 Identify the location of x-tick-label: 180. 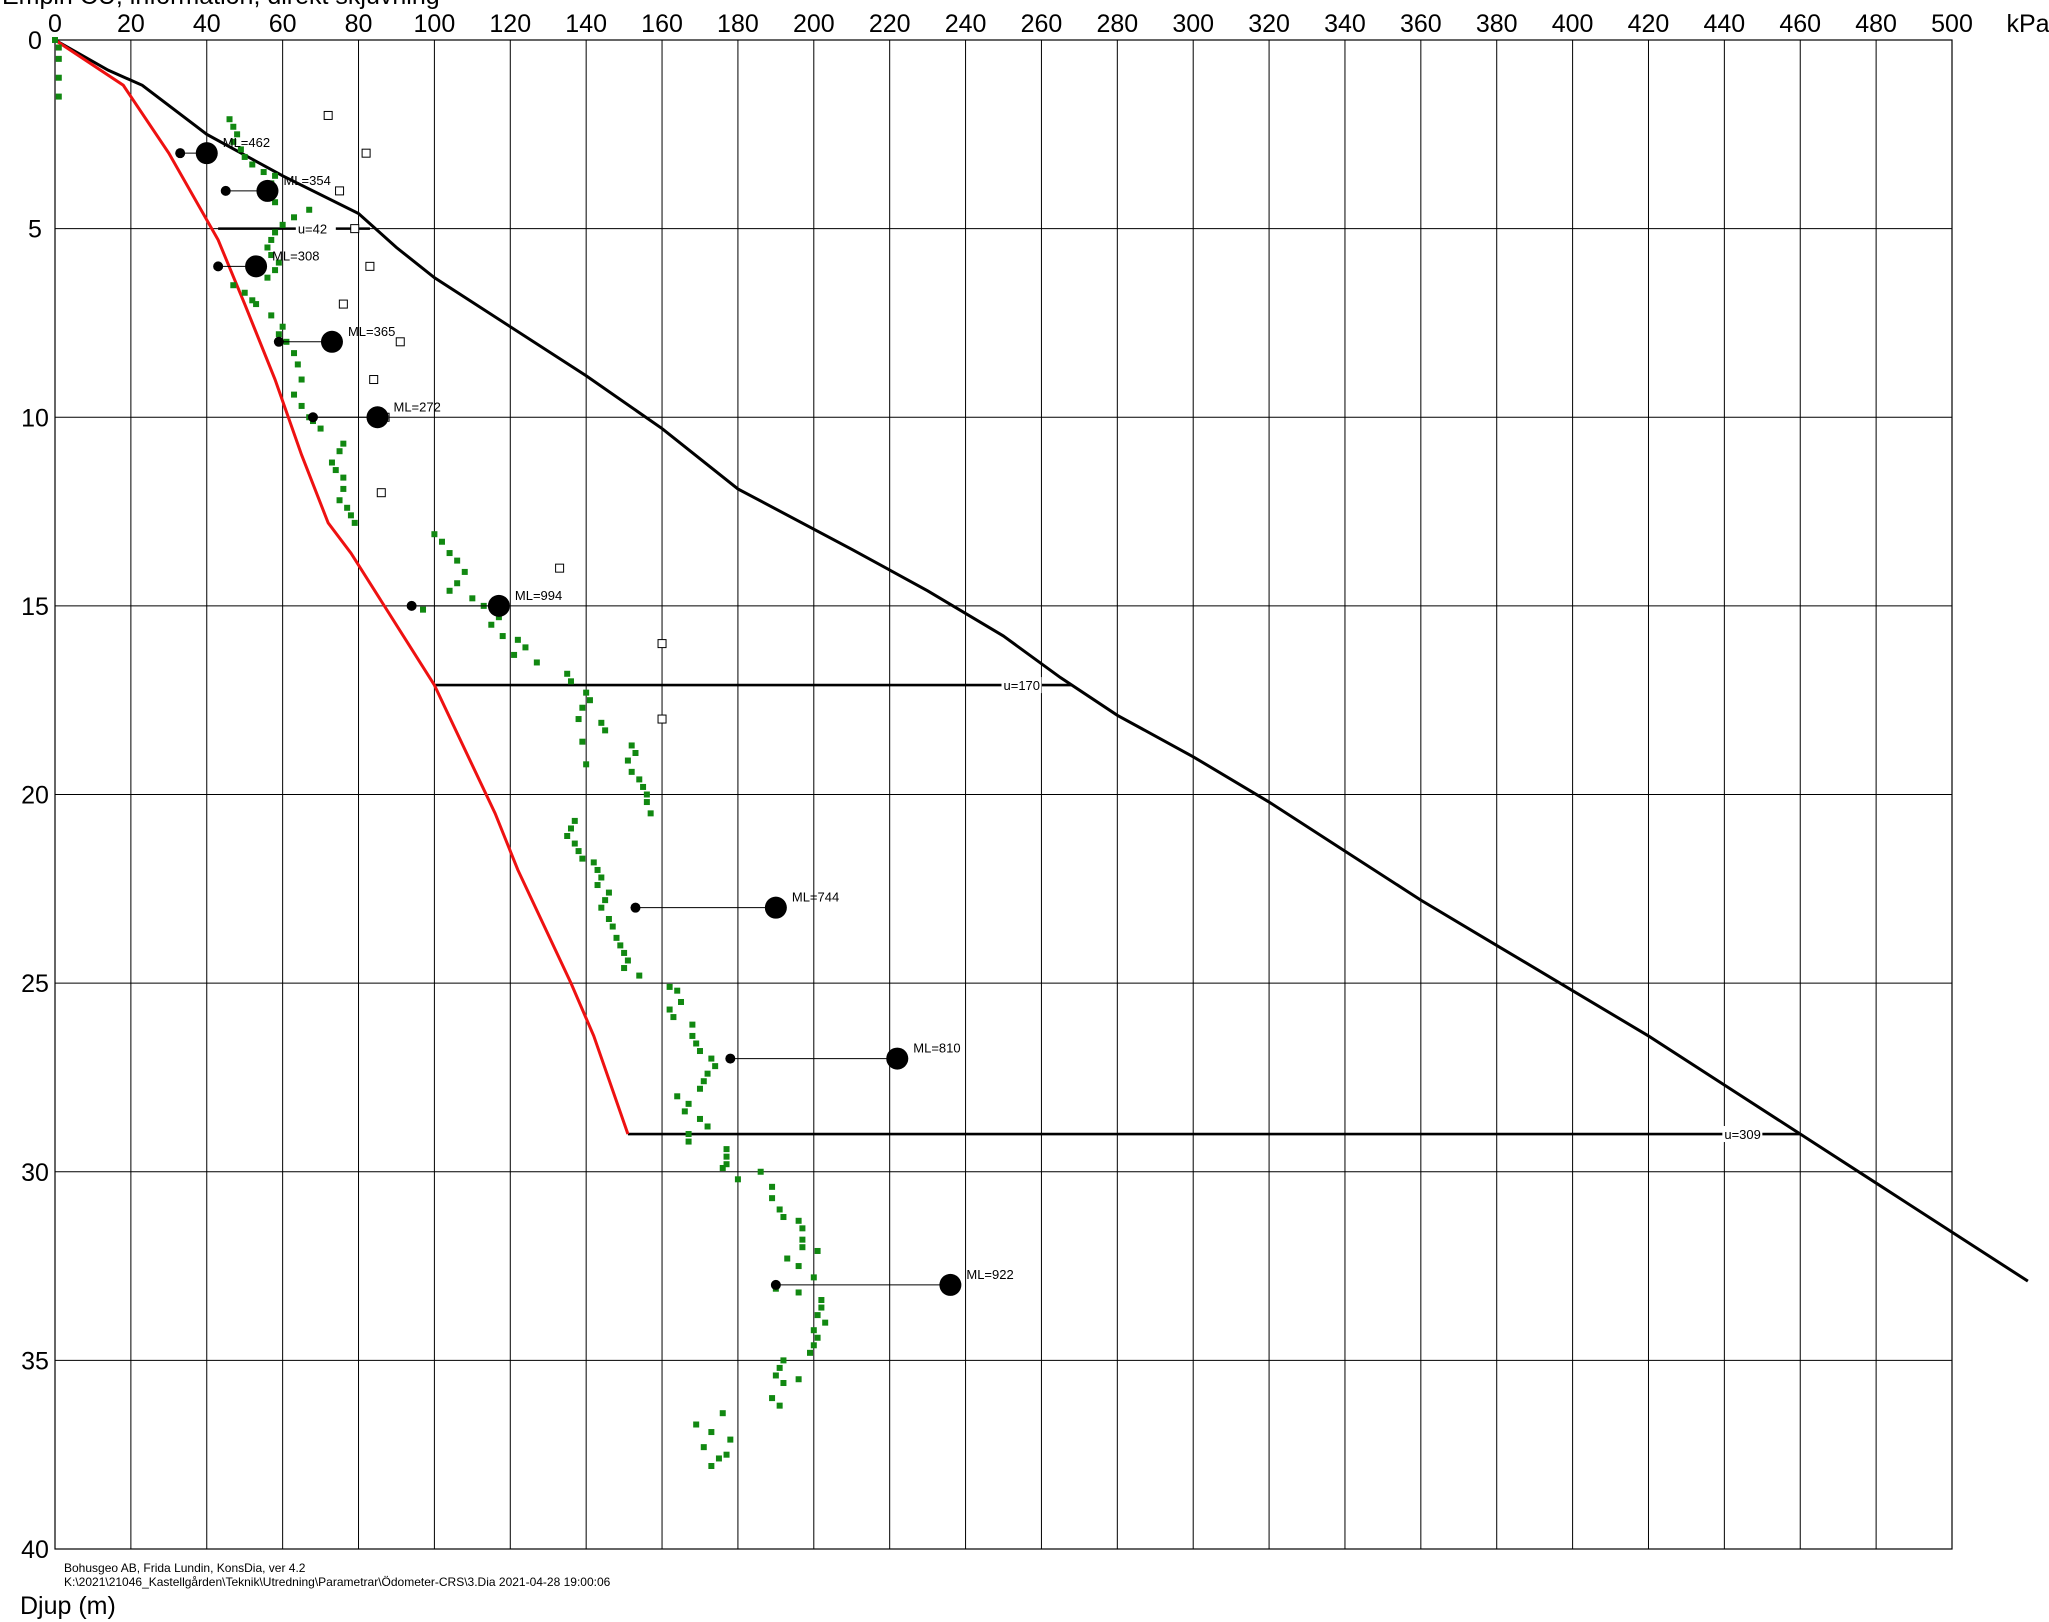
(738, 24).